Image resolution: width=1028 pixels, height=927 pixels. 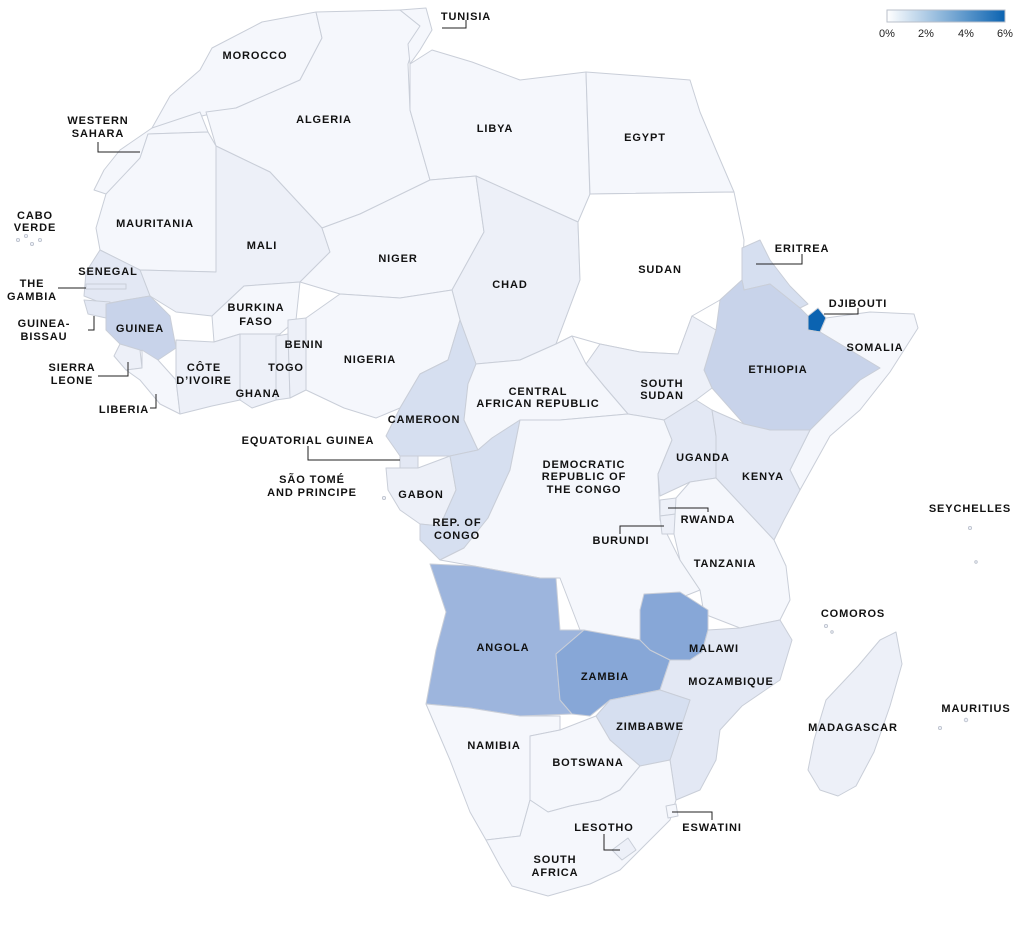 I want to click on label-rep-congo-1: REP. OF, so click(x=457, y=523).